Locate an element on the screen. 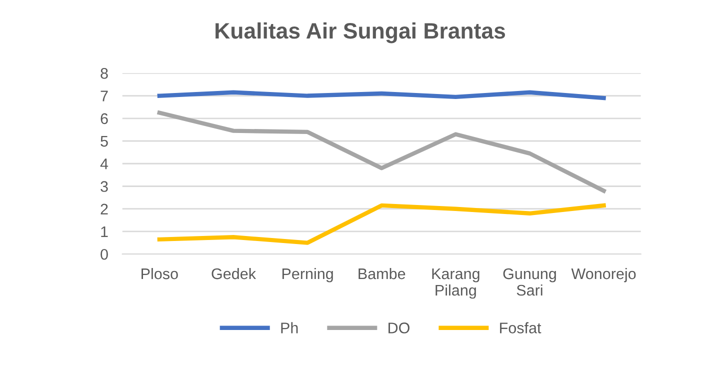 The image size is (720, 385). x-tick-label: Gedek is located at coordinates (234, 274).